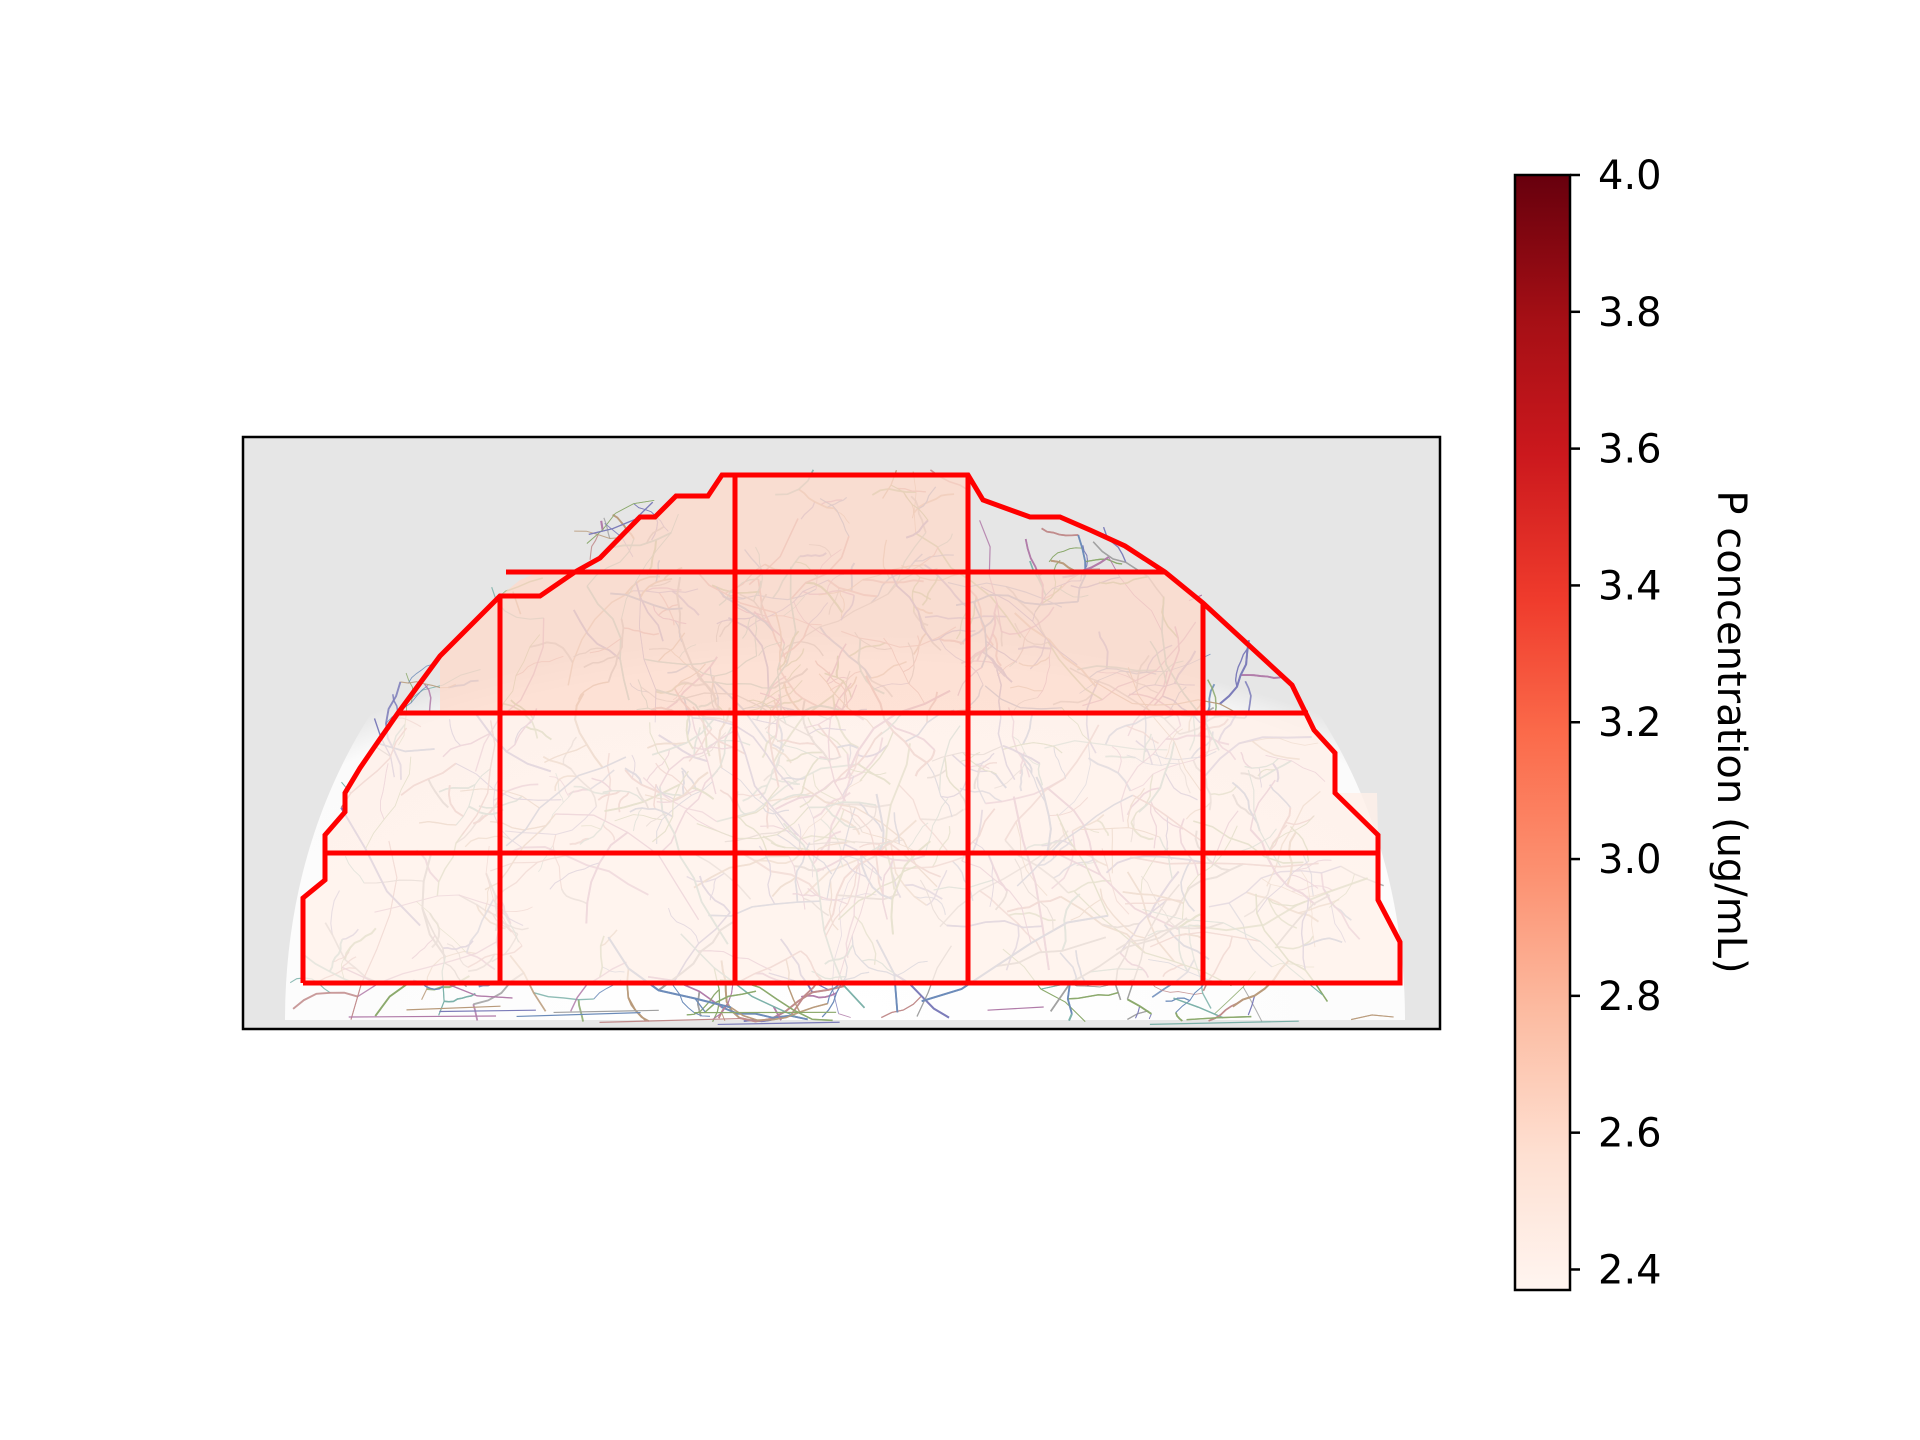 This screenshot has height=1440, width=1920. What do you see at coordinates (1630, 586) in the screenshot?
I see `colorbar-tick-label: 3.4` at bounding box center [1630, 586].